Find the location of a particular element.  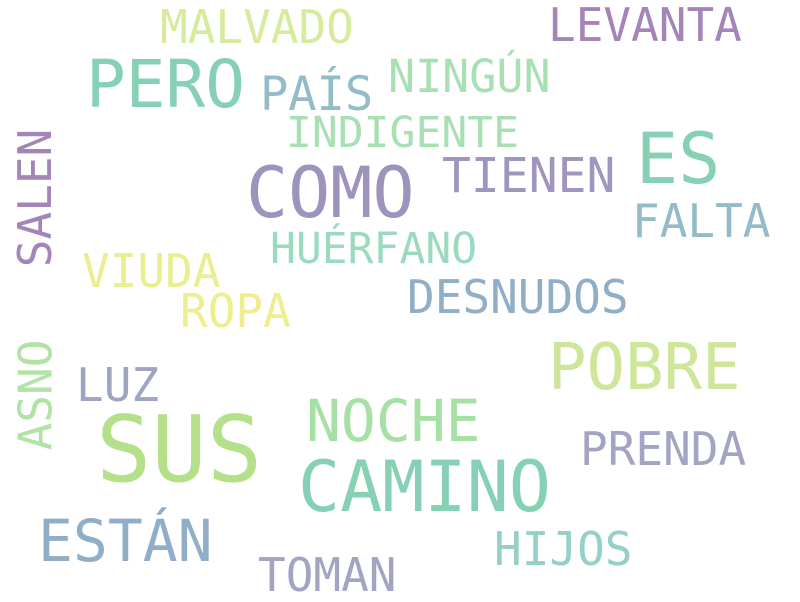

word-levanta: LEVANTA is located at coordinates (645, 26).